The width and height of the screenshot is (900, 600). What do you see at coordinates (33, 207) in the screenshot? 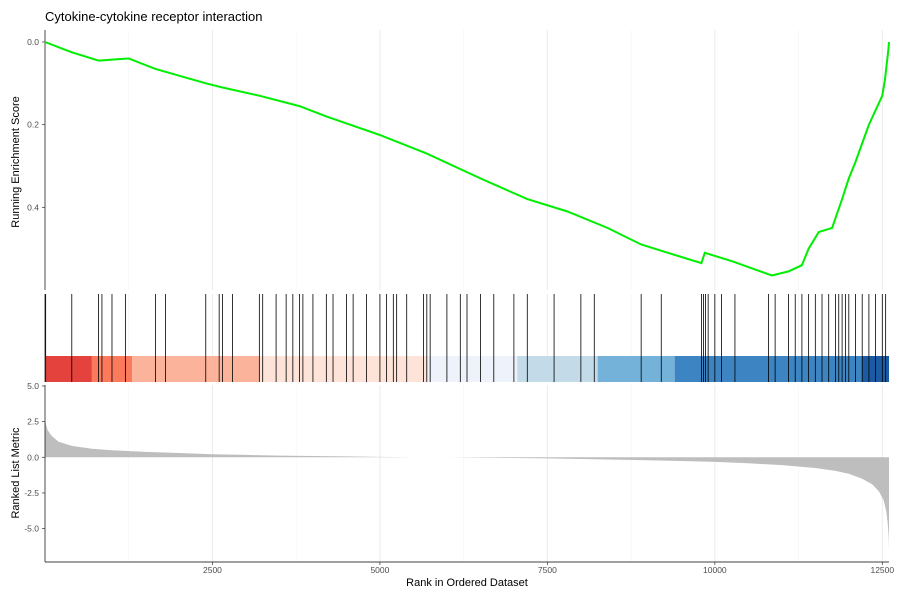
I see `y-tick-label: 0.4` at bounding box center [33, 207].